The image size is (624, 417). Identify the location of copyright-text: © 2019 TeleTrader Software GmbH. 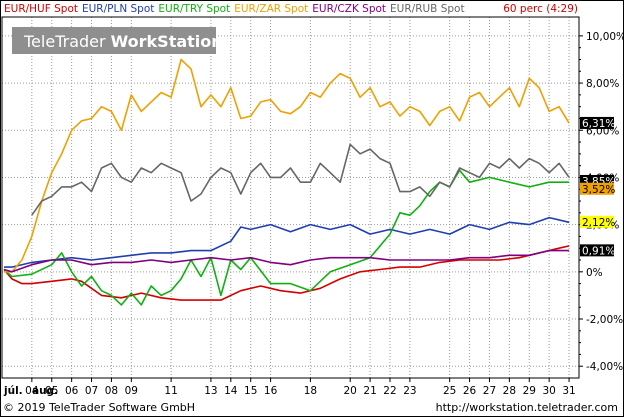
(99, 407).